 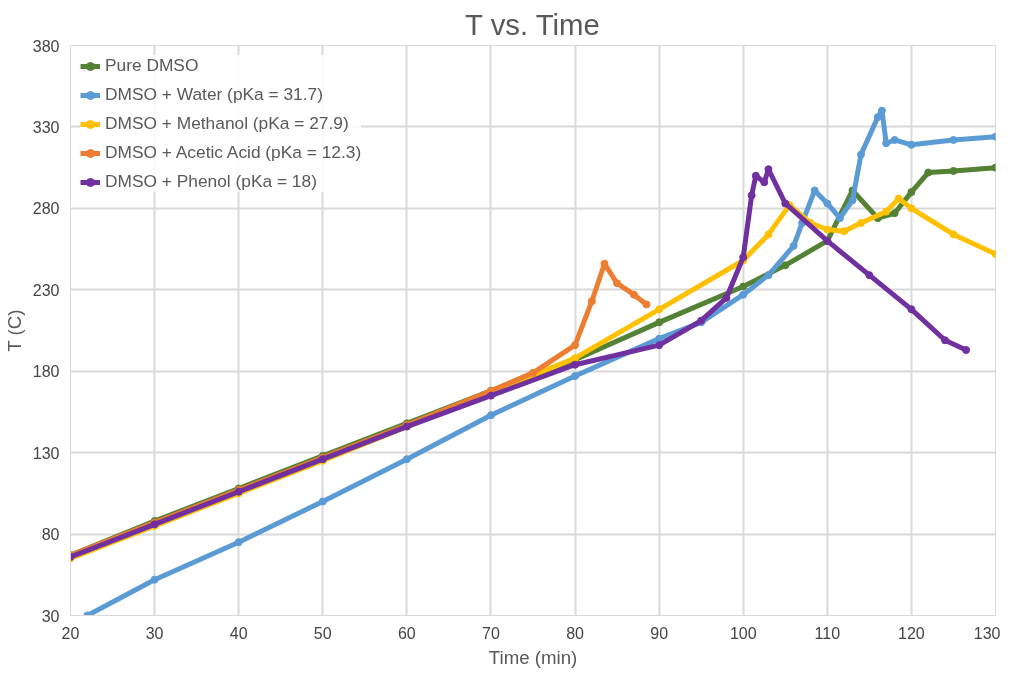 What do you see at coordinates (50, 535) in the screenshot?
I see `y-tick-label: 80` at bounding box center [50, 535].